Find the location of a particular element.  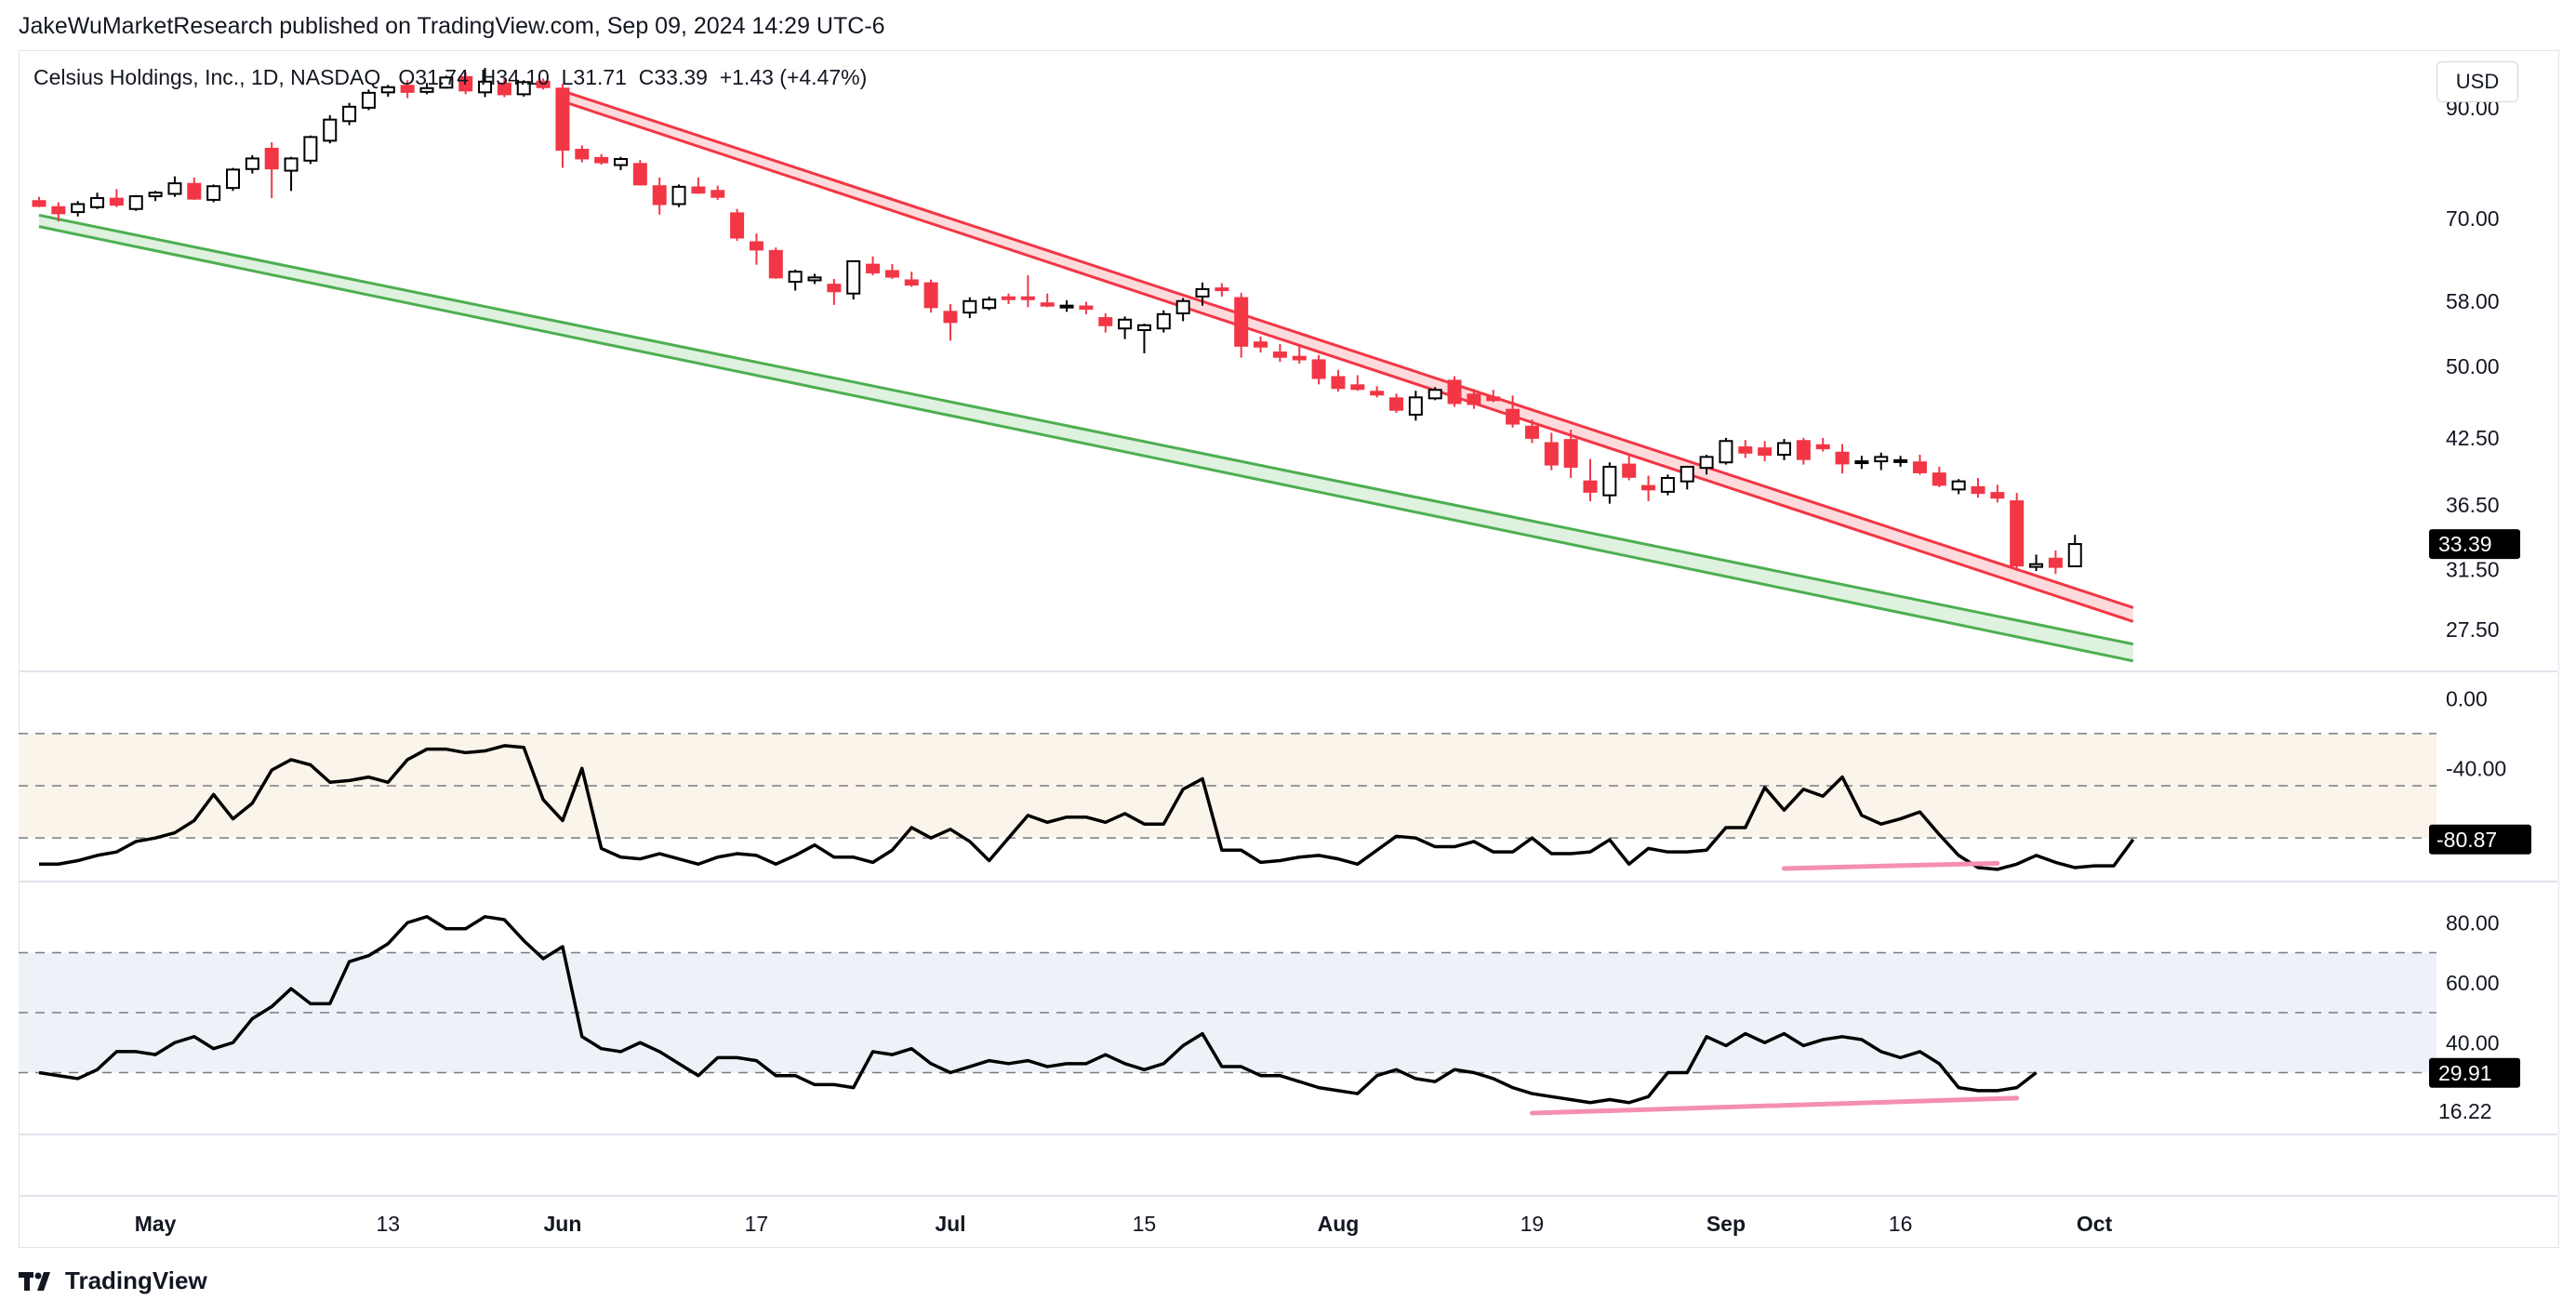

time-axis-tick: 15 is located at coordinates (1145, 1224).